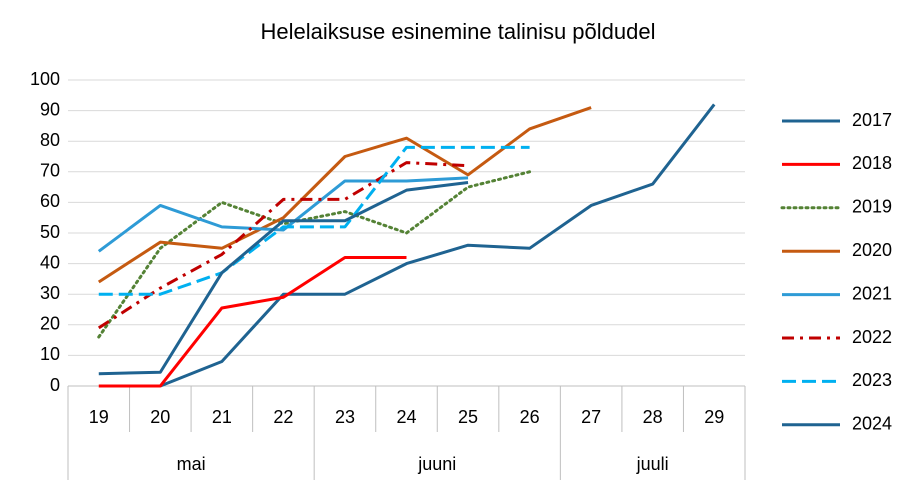 This screenshot has width=917, height=486. I want to click on y-tick-label: 50, so click(50, 232).